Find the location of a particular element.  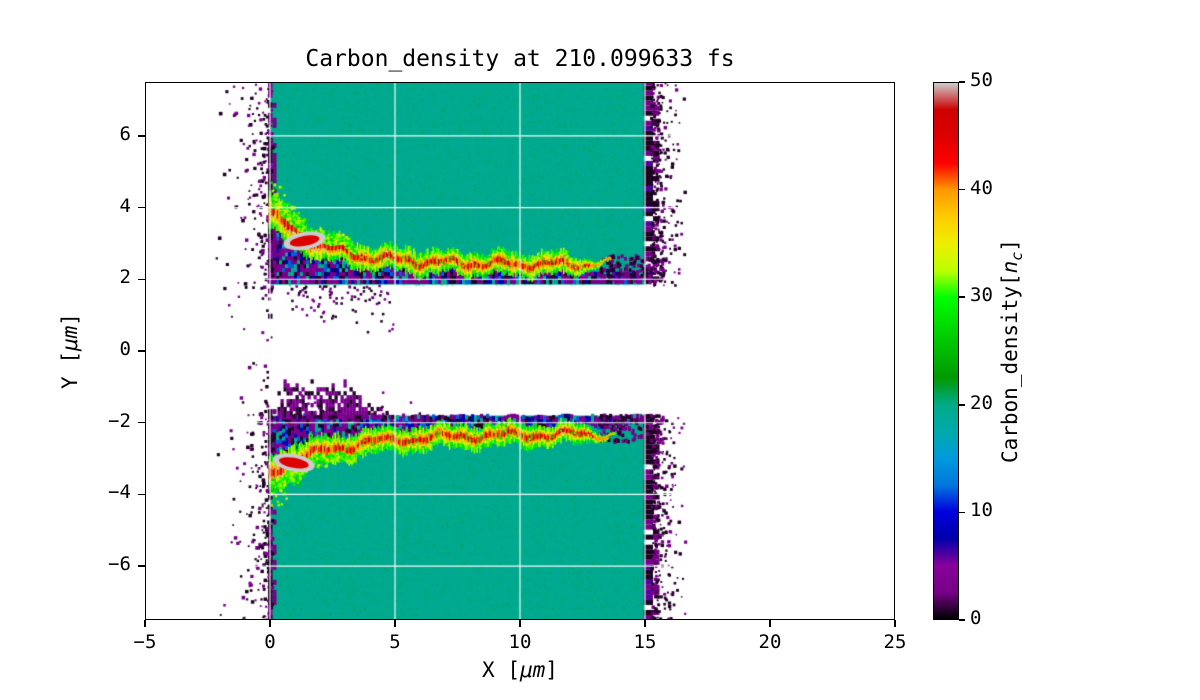

colorbar-tick-label: 30 is located at coordinates (981, 295).